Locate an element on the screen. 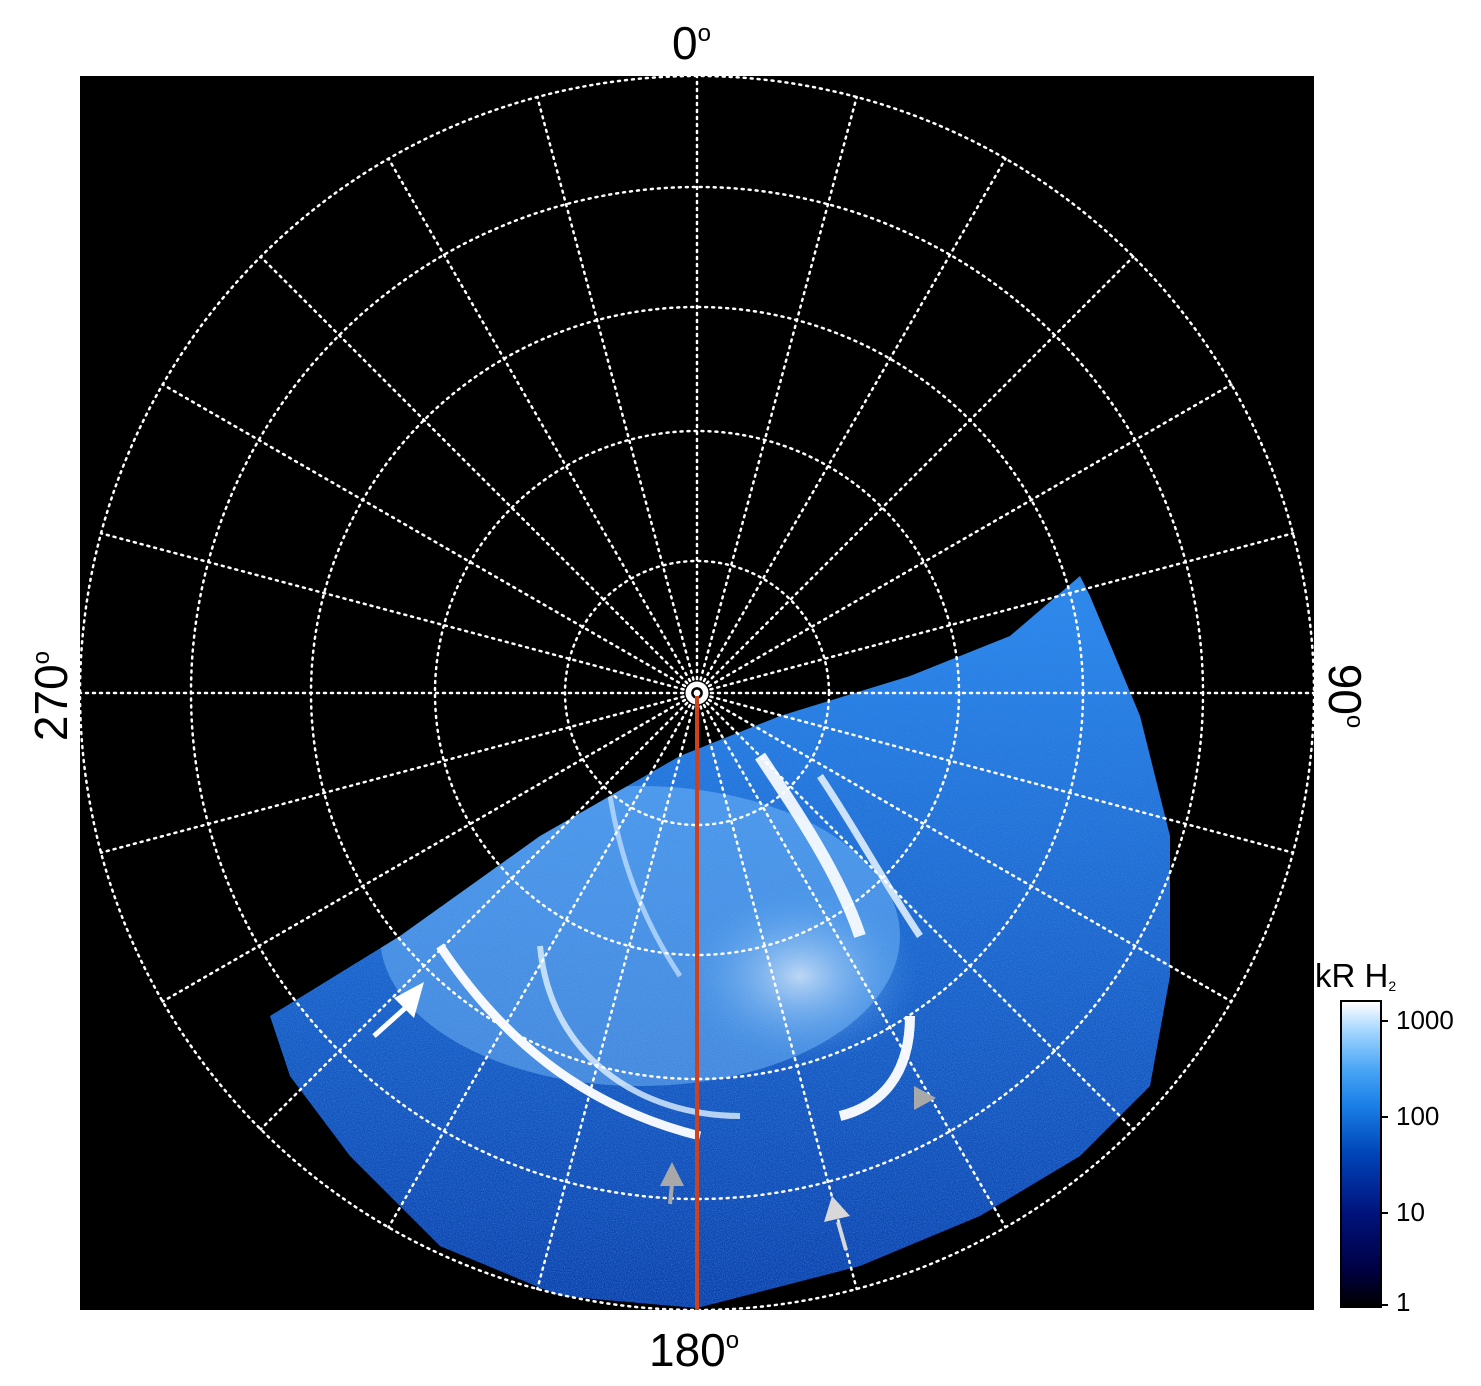 Image resolution: width=1481 pixels, height=1386 pixels. colorbar-tick-label: 100 is located at coordinates (1418, 1116).